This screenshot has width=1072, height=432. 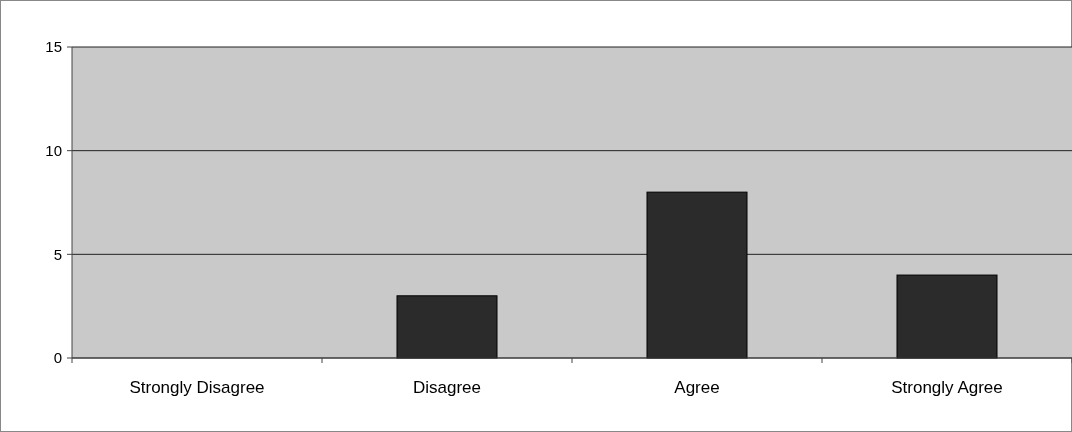 I want to click on y-tick-label: 5, so click(x=57, y=254).